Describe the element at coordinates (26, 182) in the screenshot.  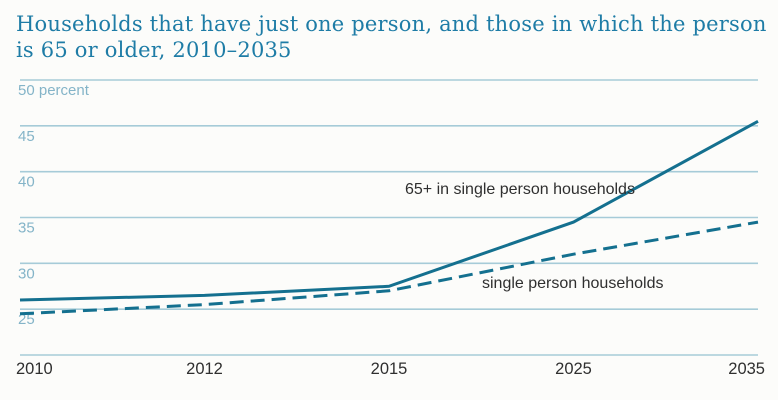
I see `y-tick-label-40: 40` at that location.